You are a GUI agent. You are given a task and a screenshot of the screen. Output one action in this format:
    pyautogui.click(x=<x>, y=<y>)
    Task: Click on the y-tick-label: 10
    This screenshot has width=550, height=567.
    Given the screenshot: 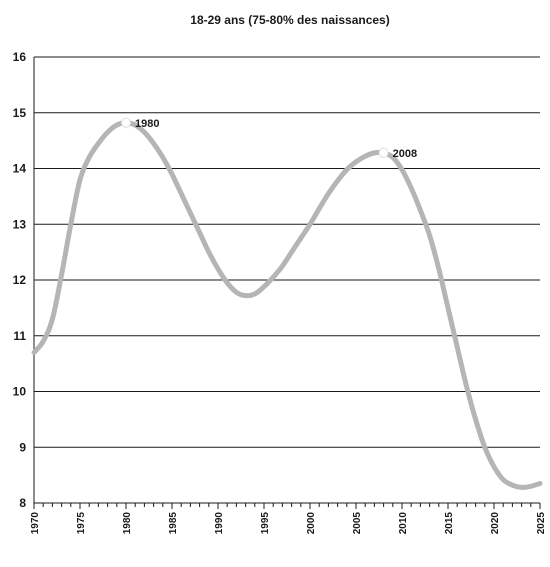 What is the action you would take?
    pyautogui.click(x=20, y=392)
    